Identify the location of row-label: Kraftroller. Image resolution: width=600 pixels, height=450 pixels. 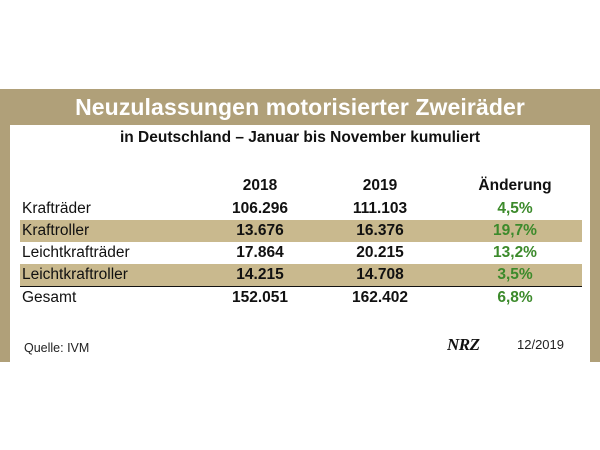
(56, 230).